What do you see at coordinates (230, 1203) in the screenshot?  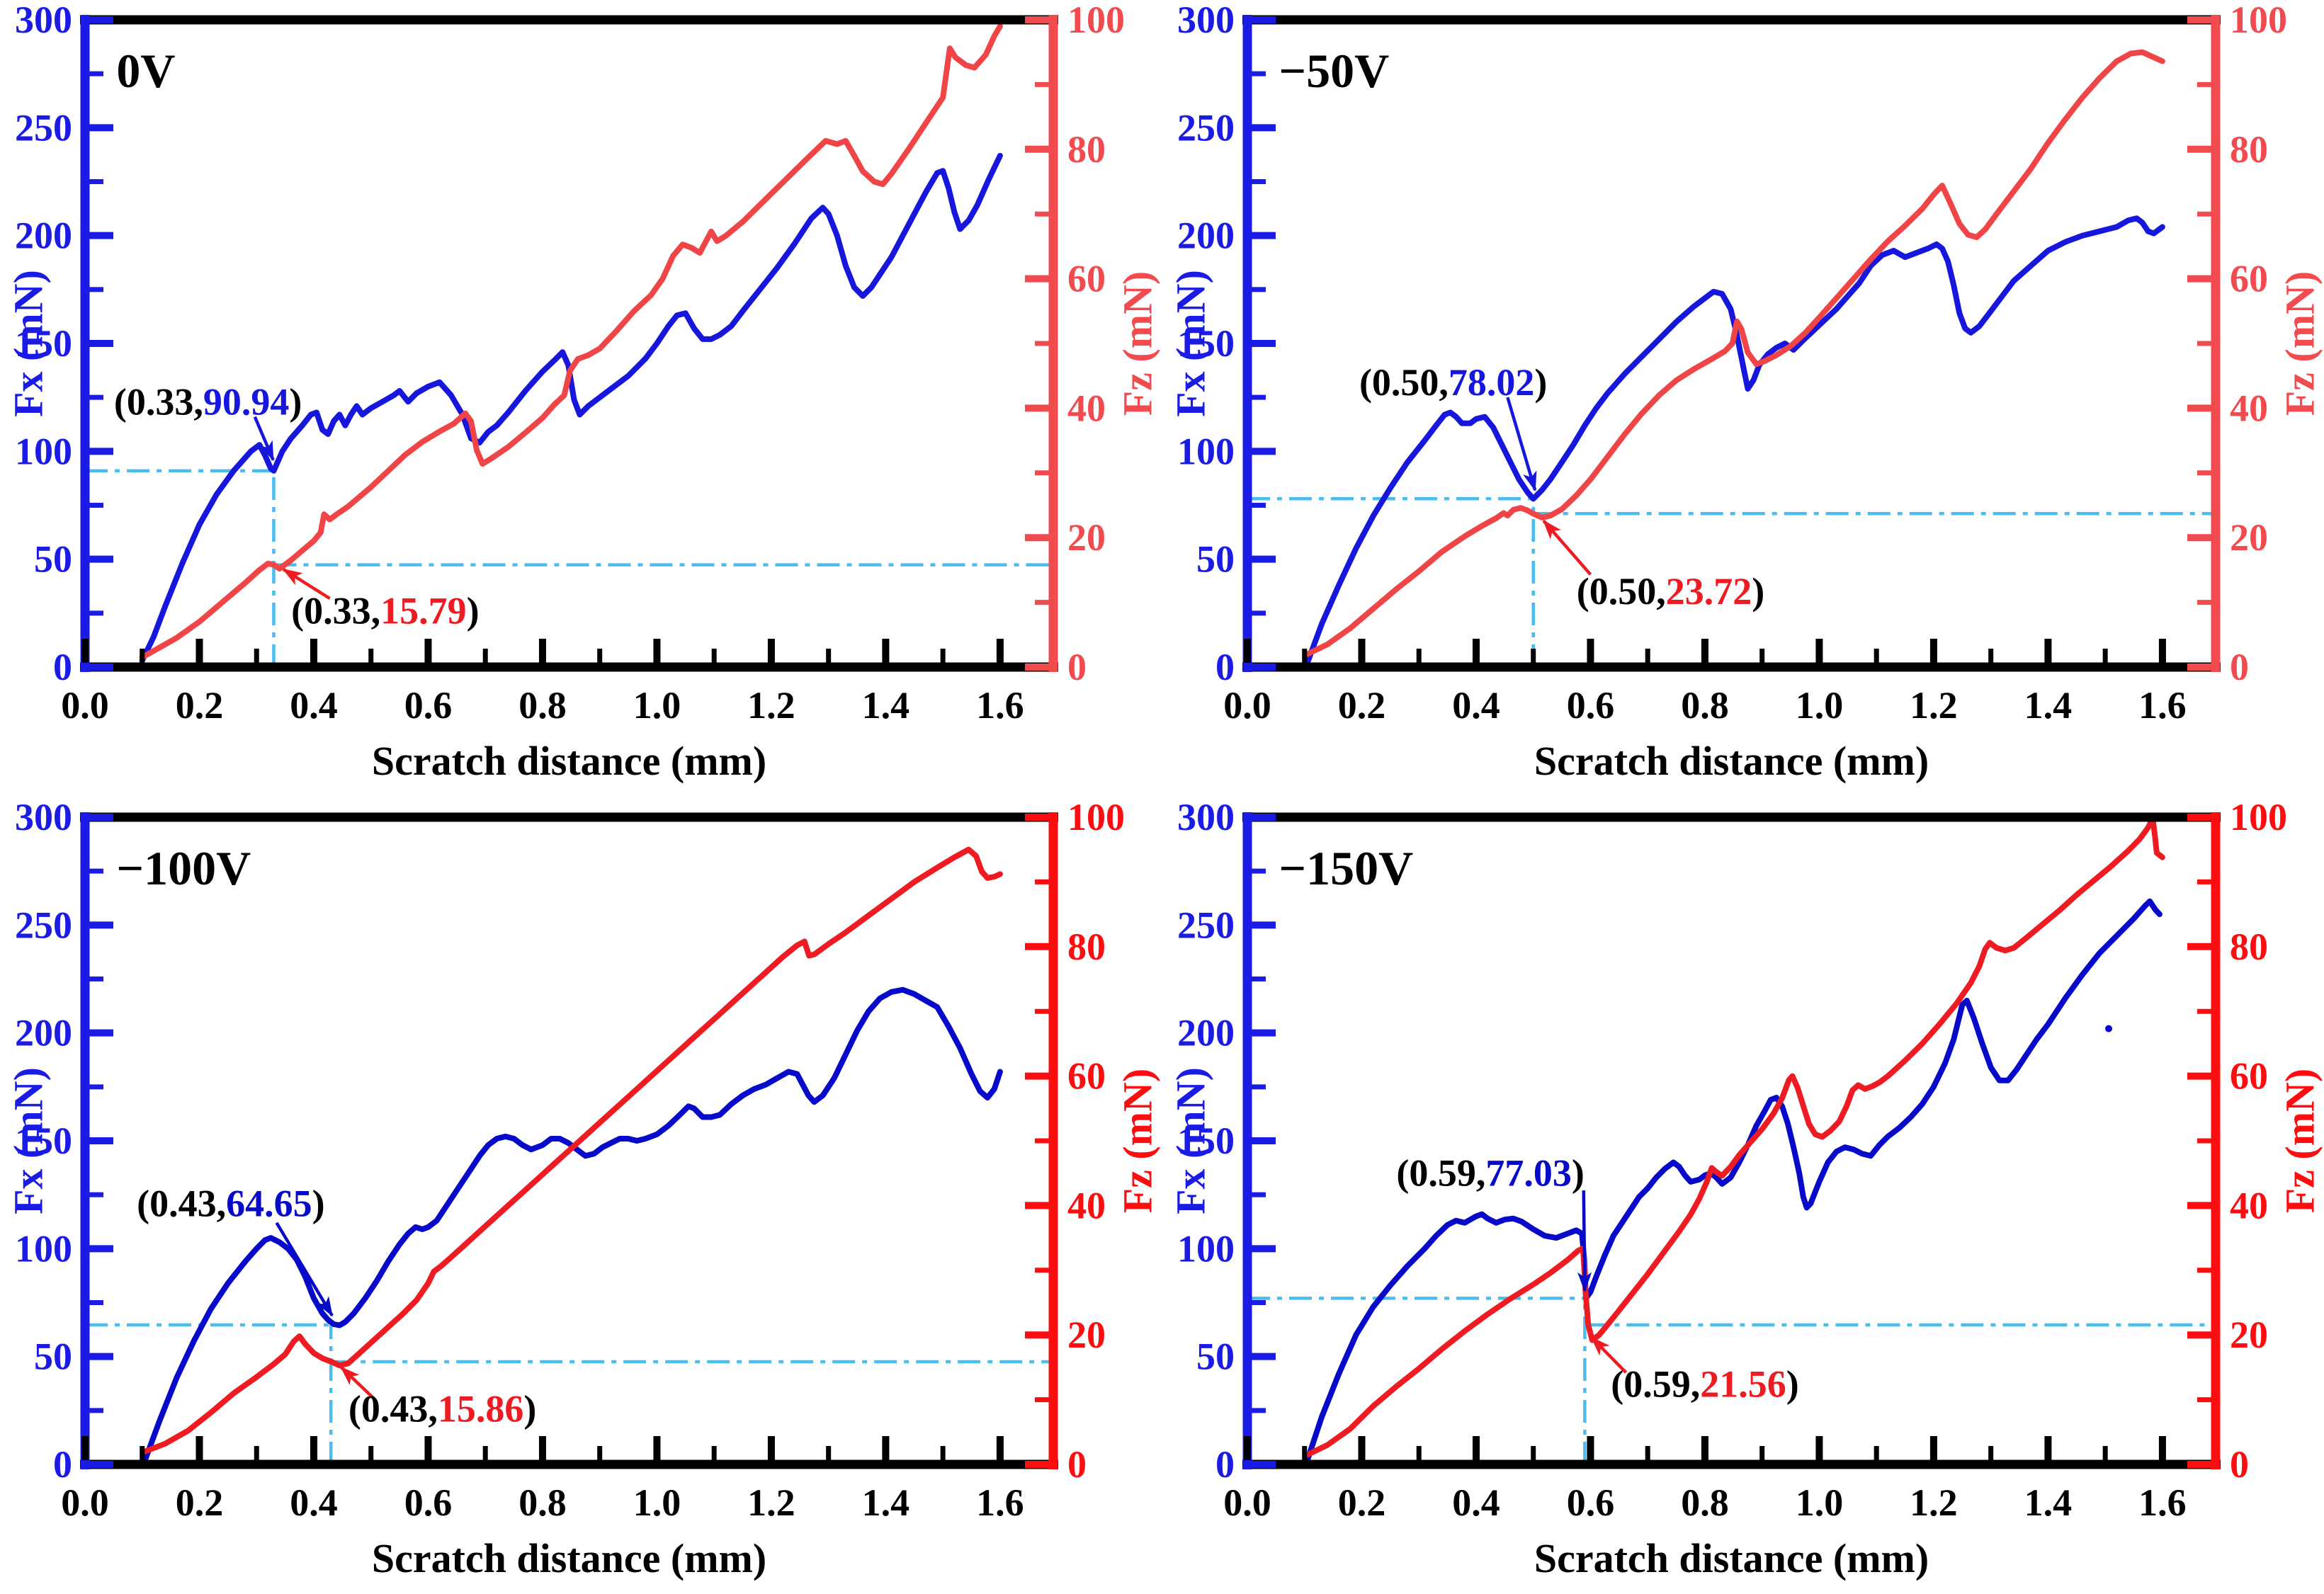 I see `annotation-label: (0.43,64.65)` at bounding box center [230, 1203].